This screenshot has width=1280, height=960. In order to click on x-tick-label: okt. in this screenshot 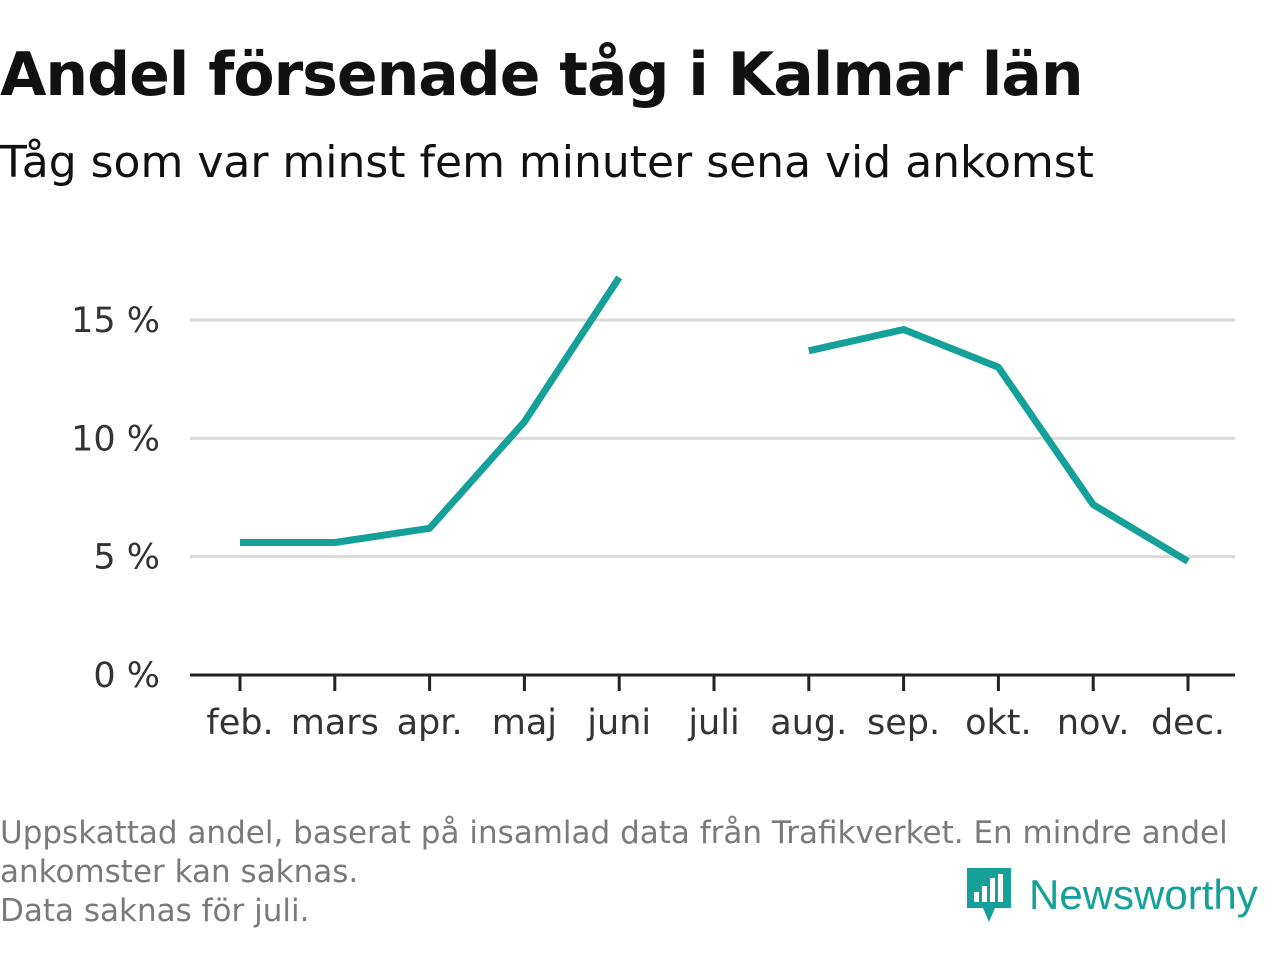, I will do `click(998, 723)`.